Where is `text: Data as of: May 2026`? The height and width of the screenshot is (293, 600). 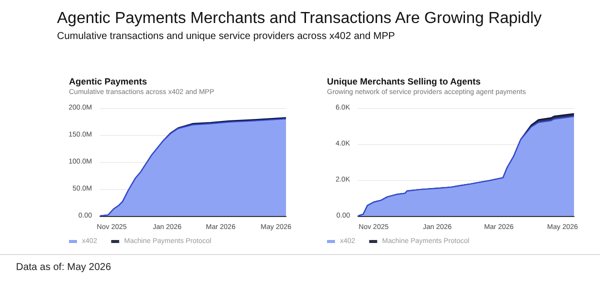 text: Data as of: May 2026 is located at coordinates (64, 267).